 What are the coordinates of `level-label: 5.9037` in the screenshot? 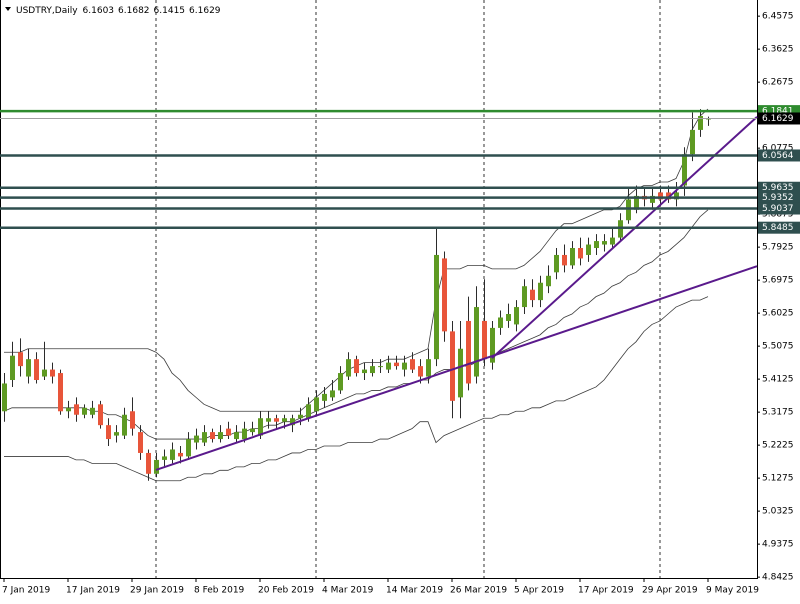 It's located at (778, 209).